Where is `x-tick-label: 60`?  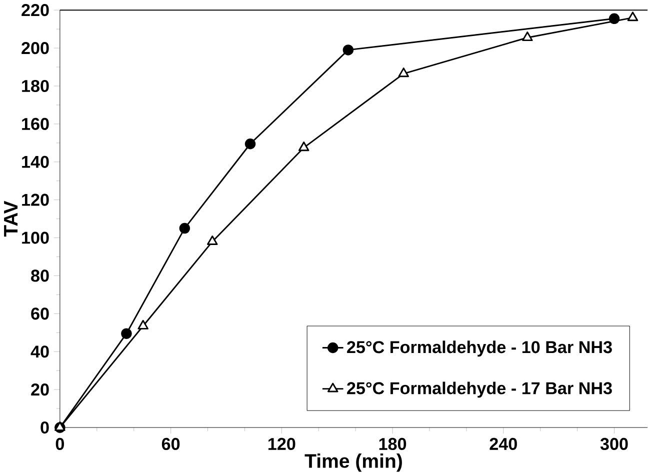
x-tick-label: 60 is located at coordinates (171, 444).